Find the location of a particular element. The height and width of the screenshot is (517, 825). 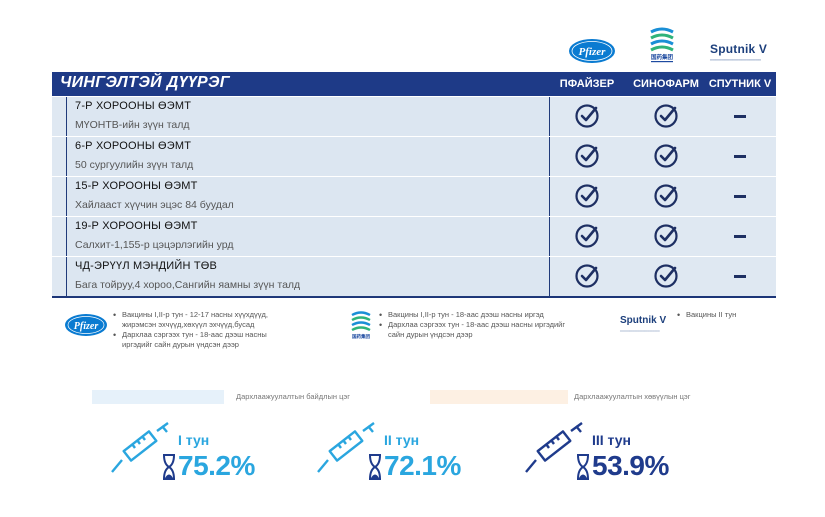

dose-stat-1: I тун 75.2% is located at coordinates (200, 455).